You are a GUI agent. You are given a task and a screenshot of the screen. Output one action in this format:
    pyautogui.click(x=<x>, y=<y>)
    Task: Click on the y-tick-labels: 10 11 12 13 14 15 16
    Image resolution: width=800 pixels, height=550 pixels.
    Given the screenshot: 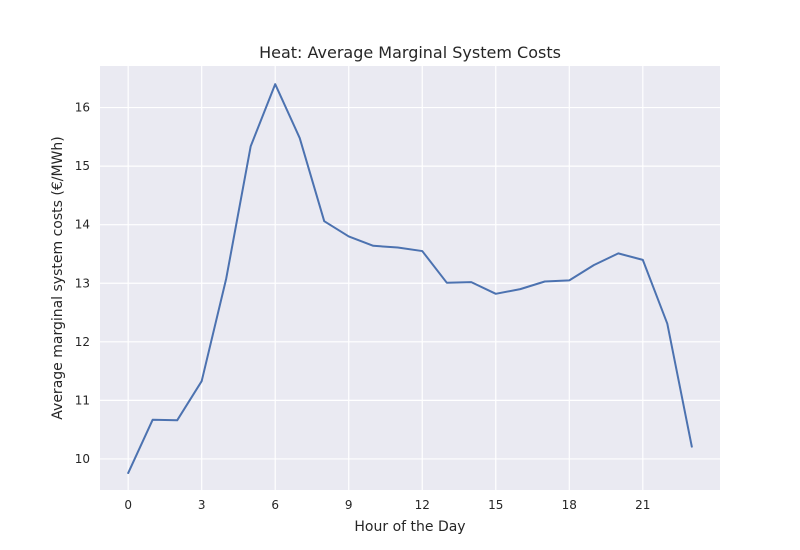 What is the action you would take?
    pyautogui.click(x=82, y=283)
    